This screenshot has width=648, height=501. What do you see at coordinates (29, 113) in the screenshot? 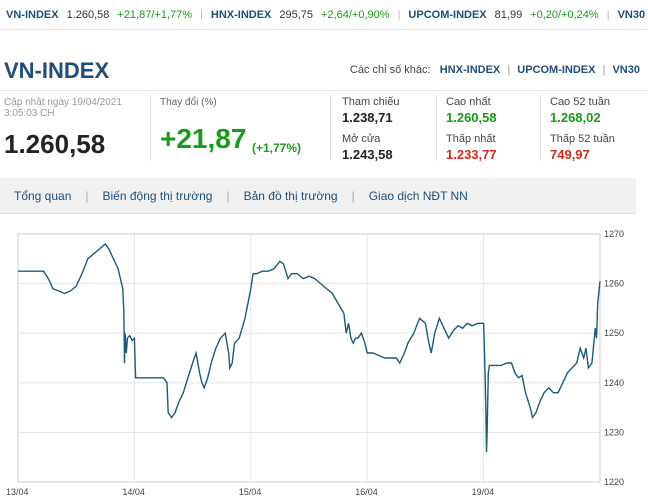
I see `update-clock: 3:05:03 CH` at bounding box center [29, 113].